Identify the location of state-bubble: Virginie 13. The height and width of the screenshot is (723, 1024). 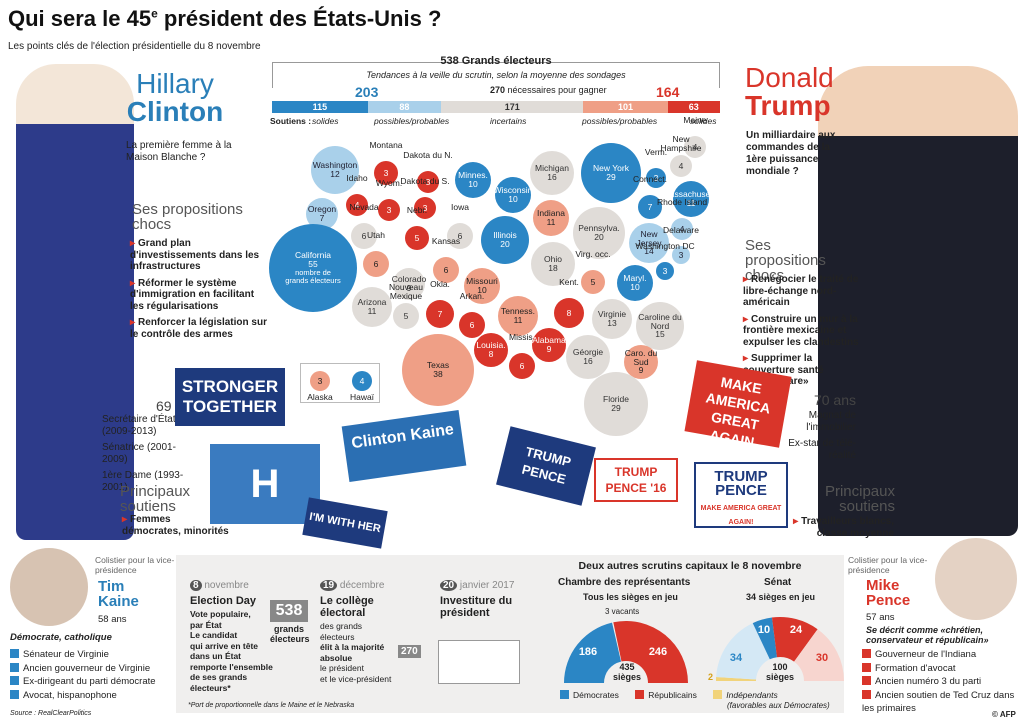
(612, 319).